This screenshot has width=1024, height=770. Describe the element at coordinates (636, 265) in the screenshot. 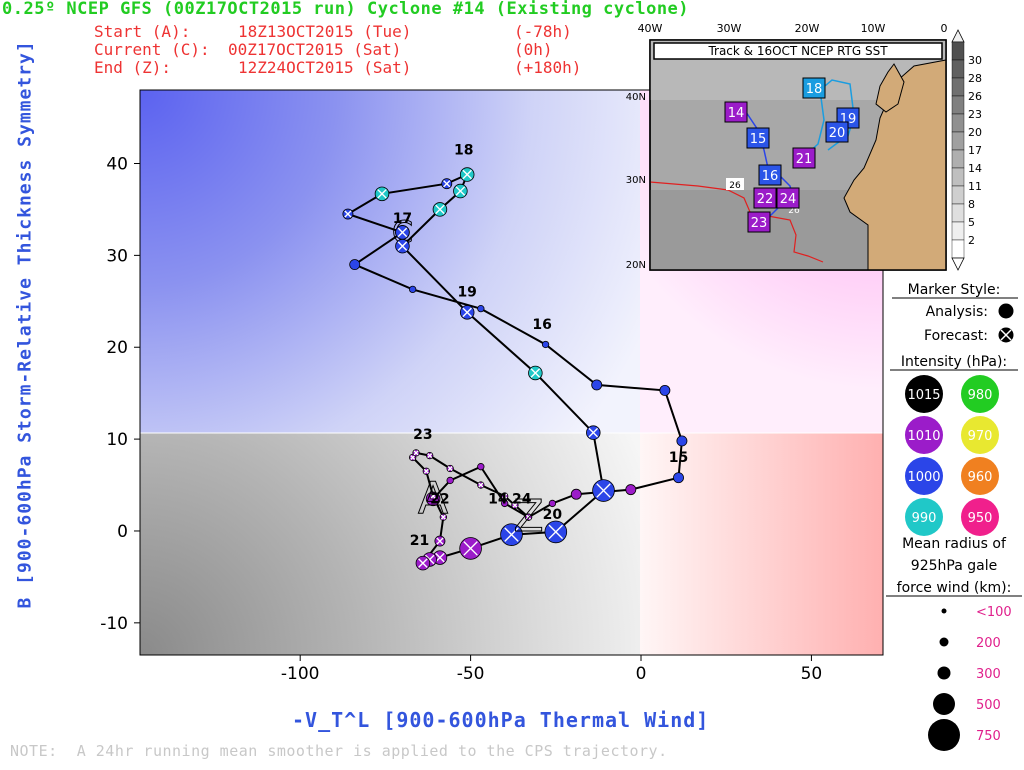

I see `inset-lat-label: 20N` at that location.